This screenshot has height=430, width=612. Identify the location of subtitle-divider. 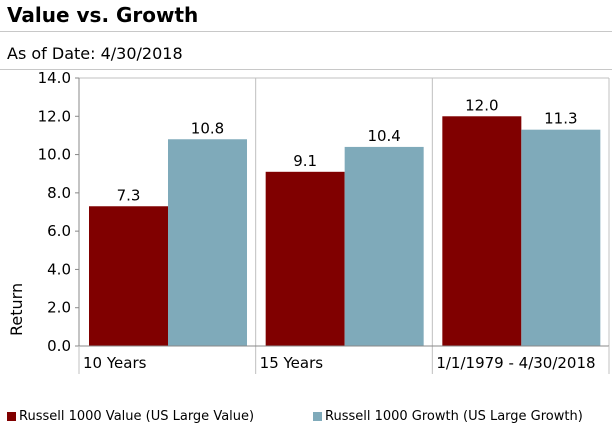
(306, 69).